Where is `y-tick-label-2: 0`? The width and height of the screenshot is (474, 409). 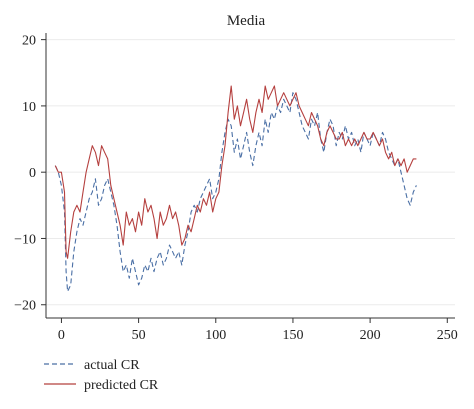
y-tick-label-2: 0 is located at coordinates (32, 173).